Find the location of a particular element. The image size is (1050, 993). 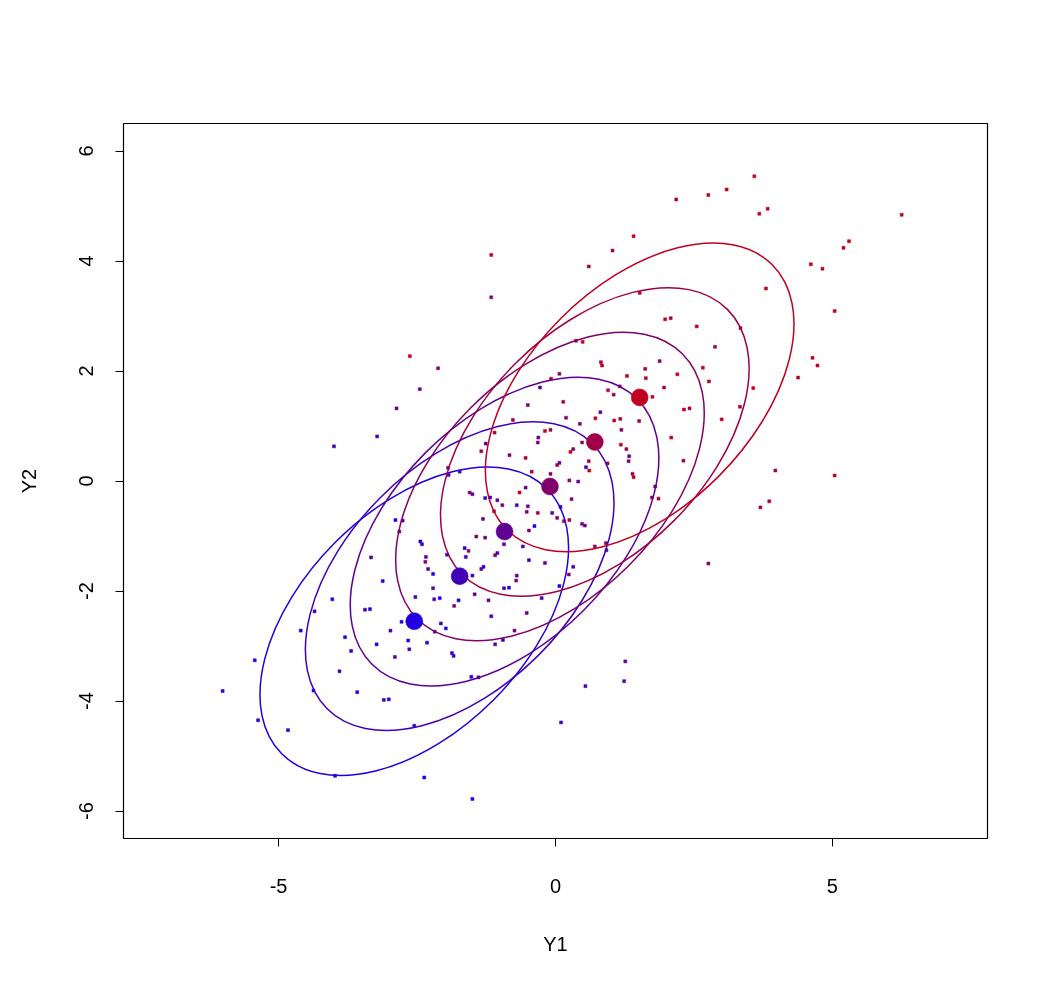

y-tick-label: 4 is located at coordinates (85, 261).